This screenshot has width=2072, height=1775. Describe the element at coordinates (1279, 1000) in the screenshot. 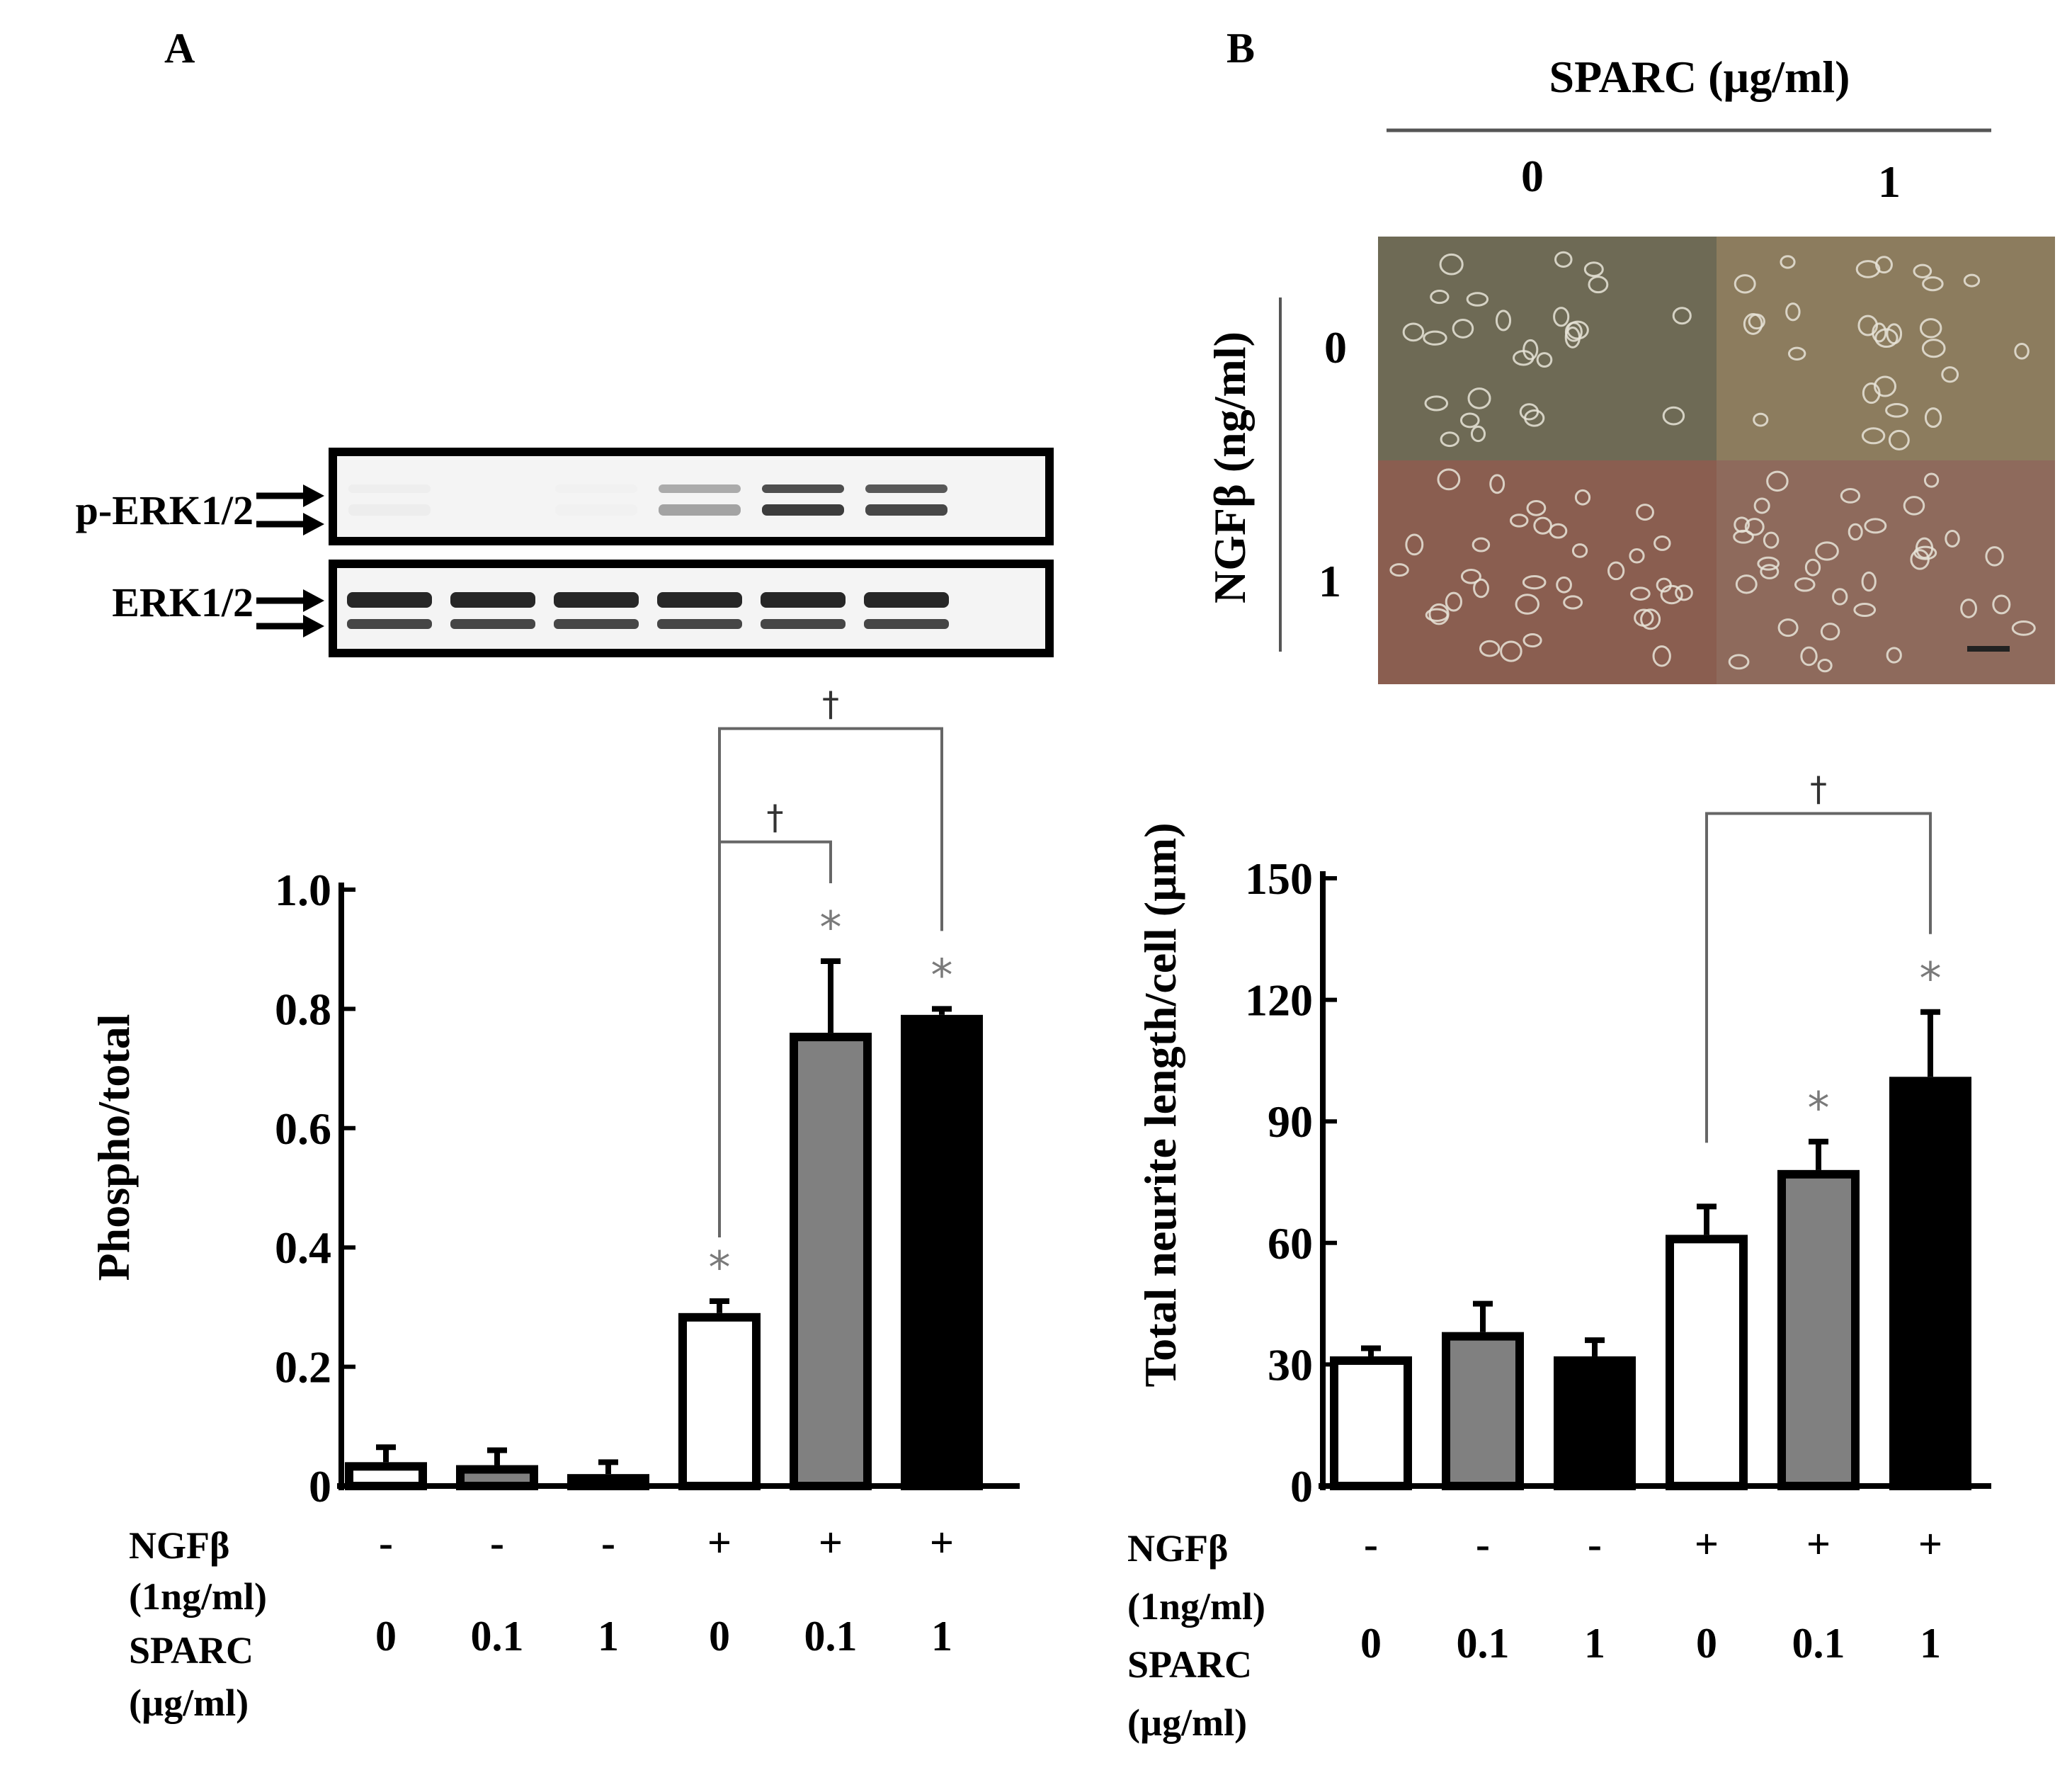

I see `chart-b-ytick-label: 120` at that location.